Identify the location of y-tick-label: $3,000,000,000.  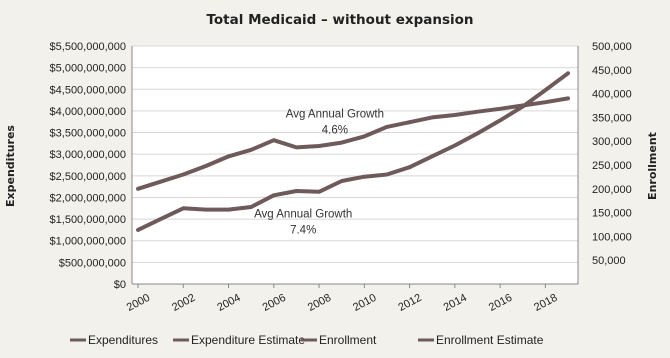
(88, 155).